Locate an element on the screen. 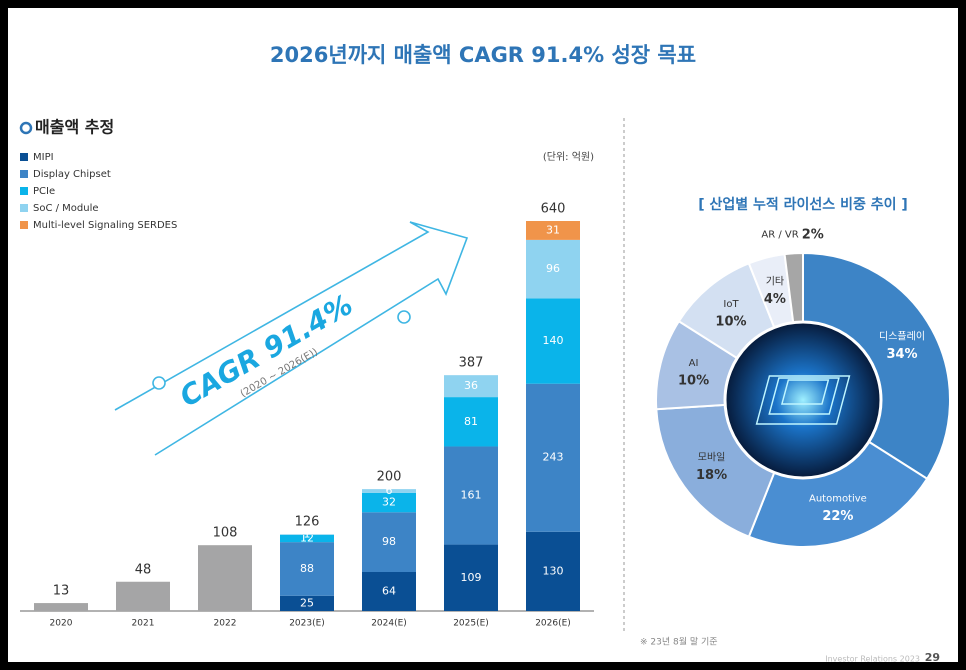  segment-label: 88 is located at coordinates (307, 568).